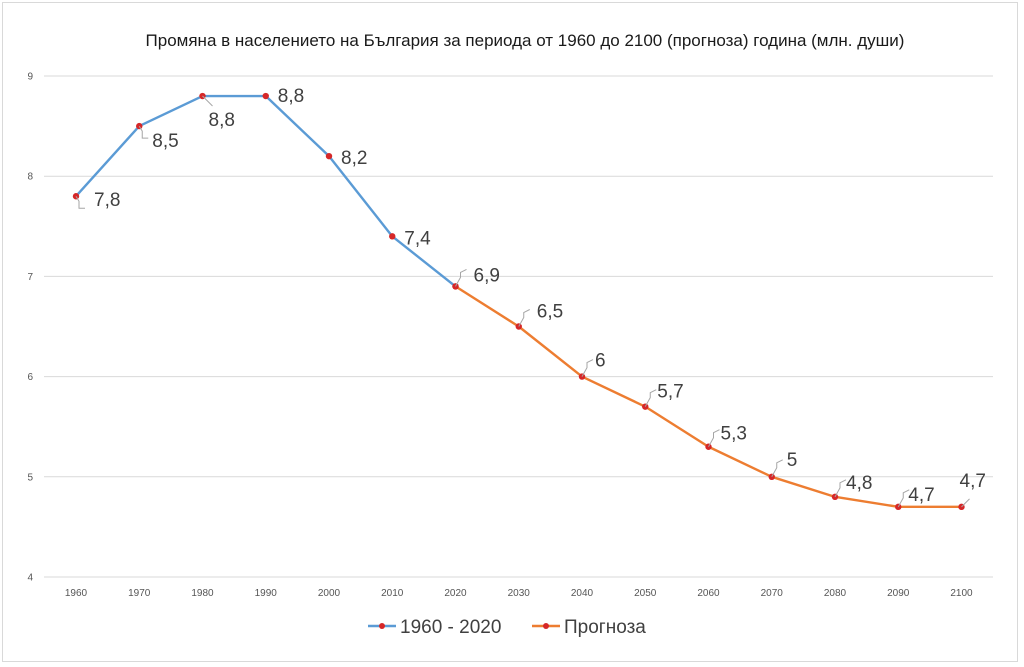  I want to click on x-tick-label: 2080, so click(835, 593).